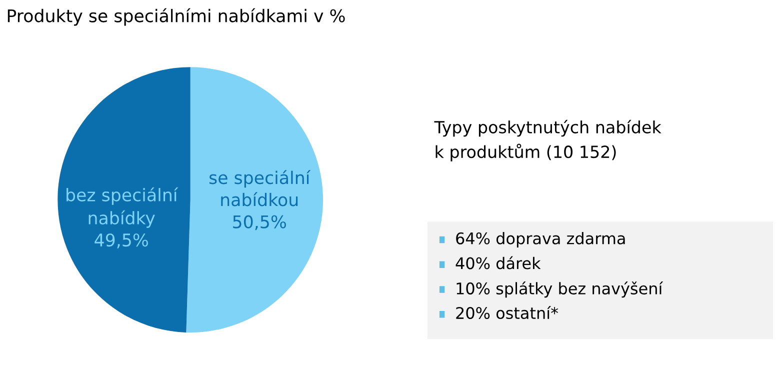 The height and width of the screenshot is (377, 777). I want to click on data-label: 50,5%, so click(259, 222).